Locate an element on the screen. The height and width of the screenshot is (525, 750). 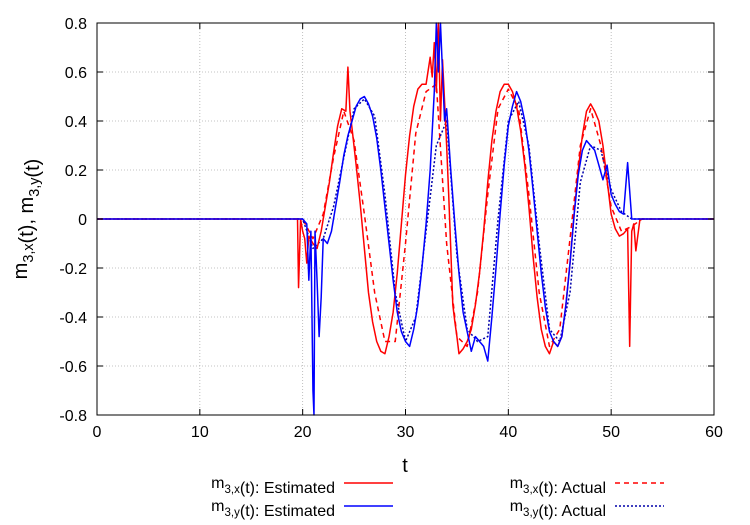
y-axis-label: m3,x(t), m3,y(t) is located at coordinates (27, 219).